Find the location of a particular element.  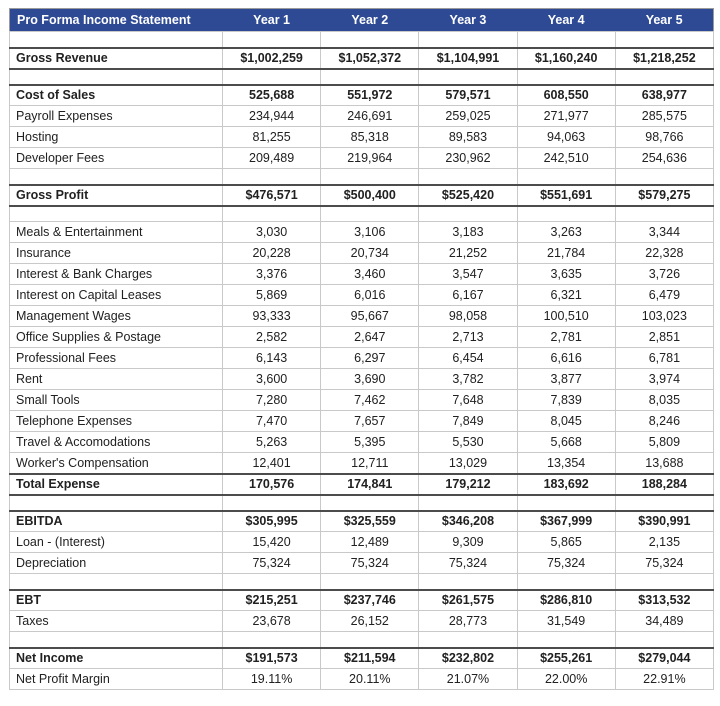

cell-value: 94,063 is located at coordinates (566, 137).